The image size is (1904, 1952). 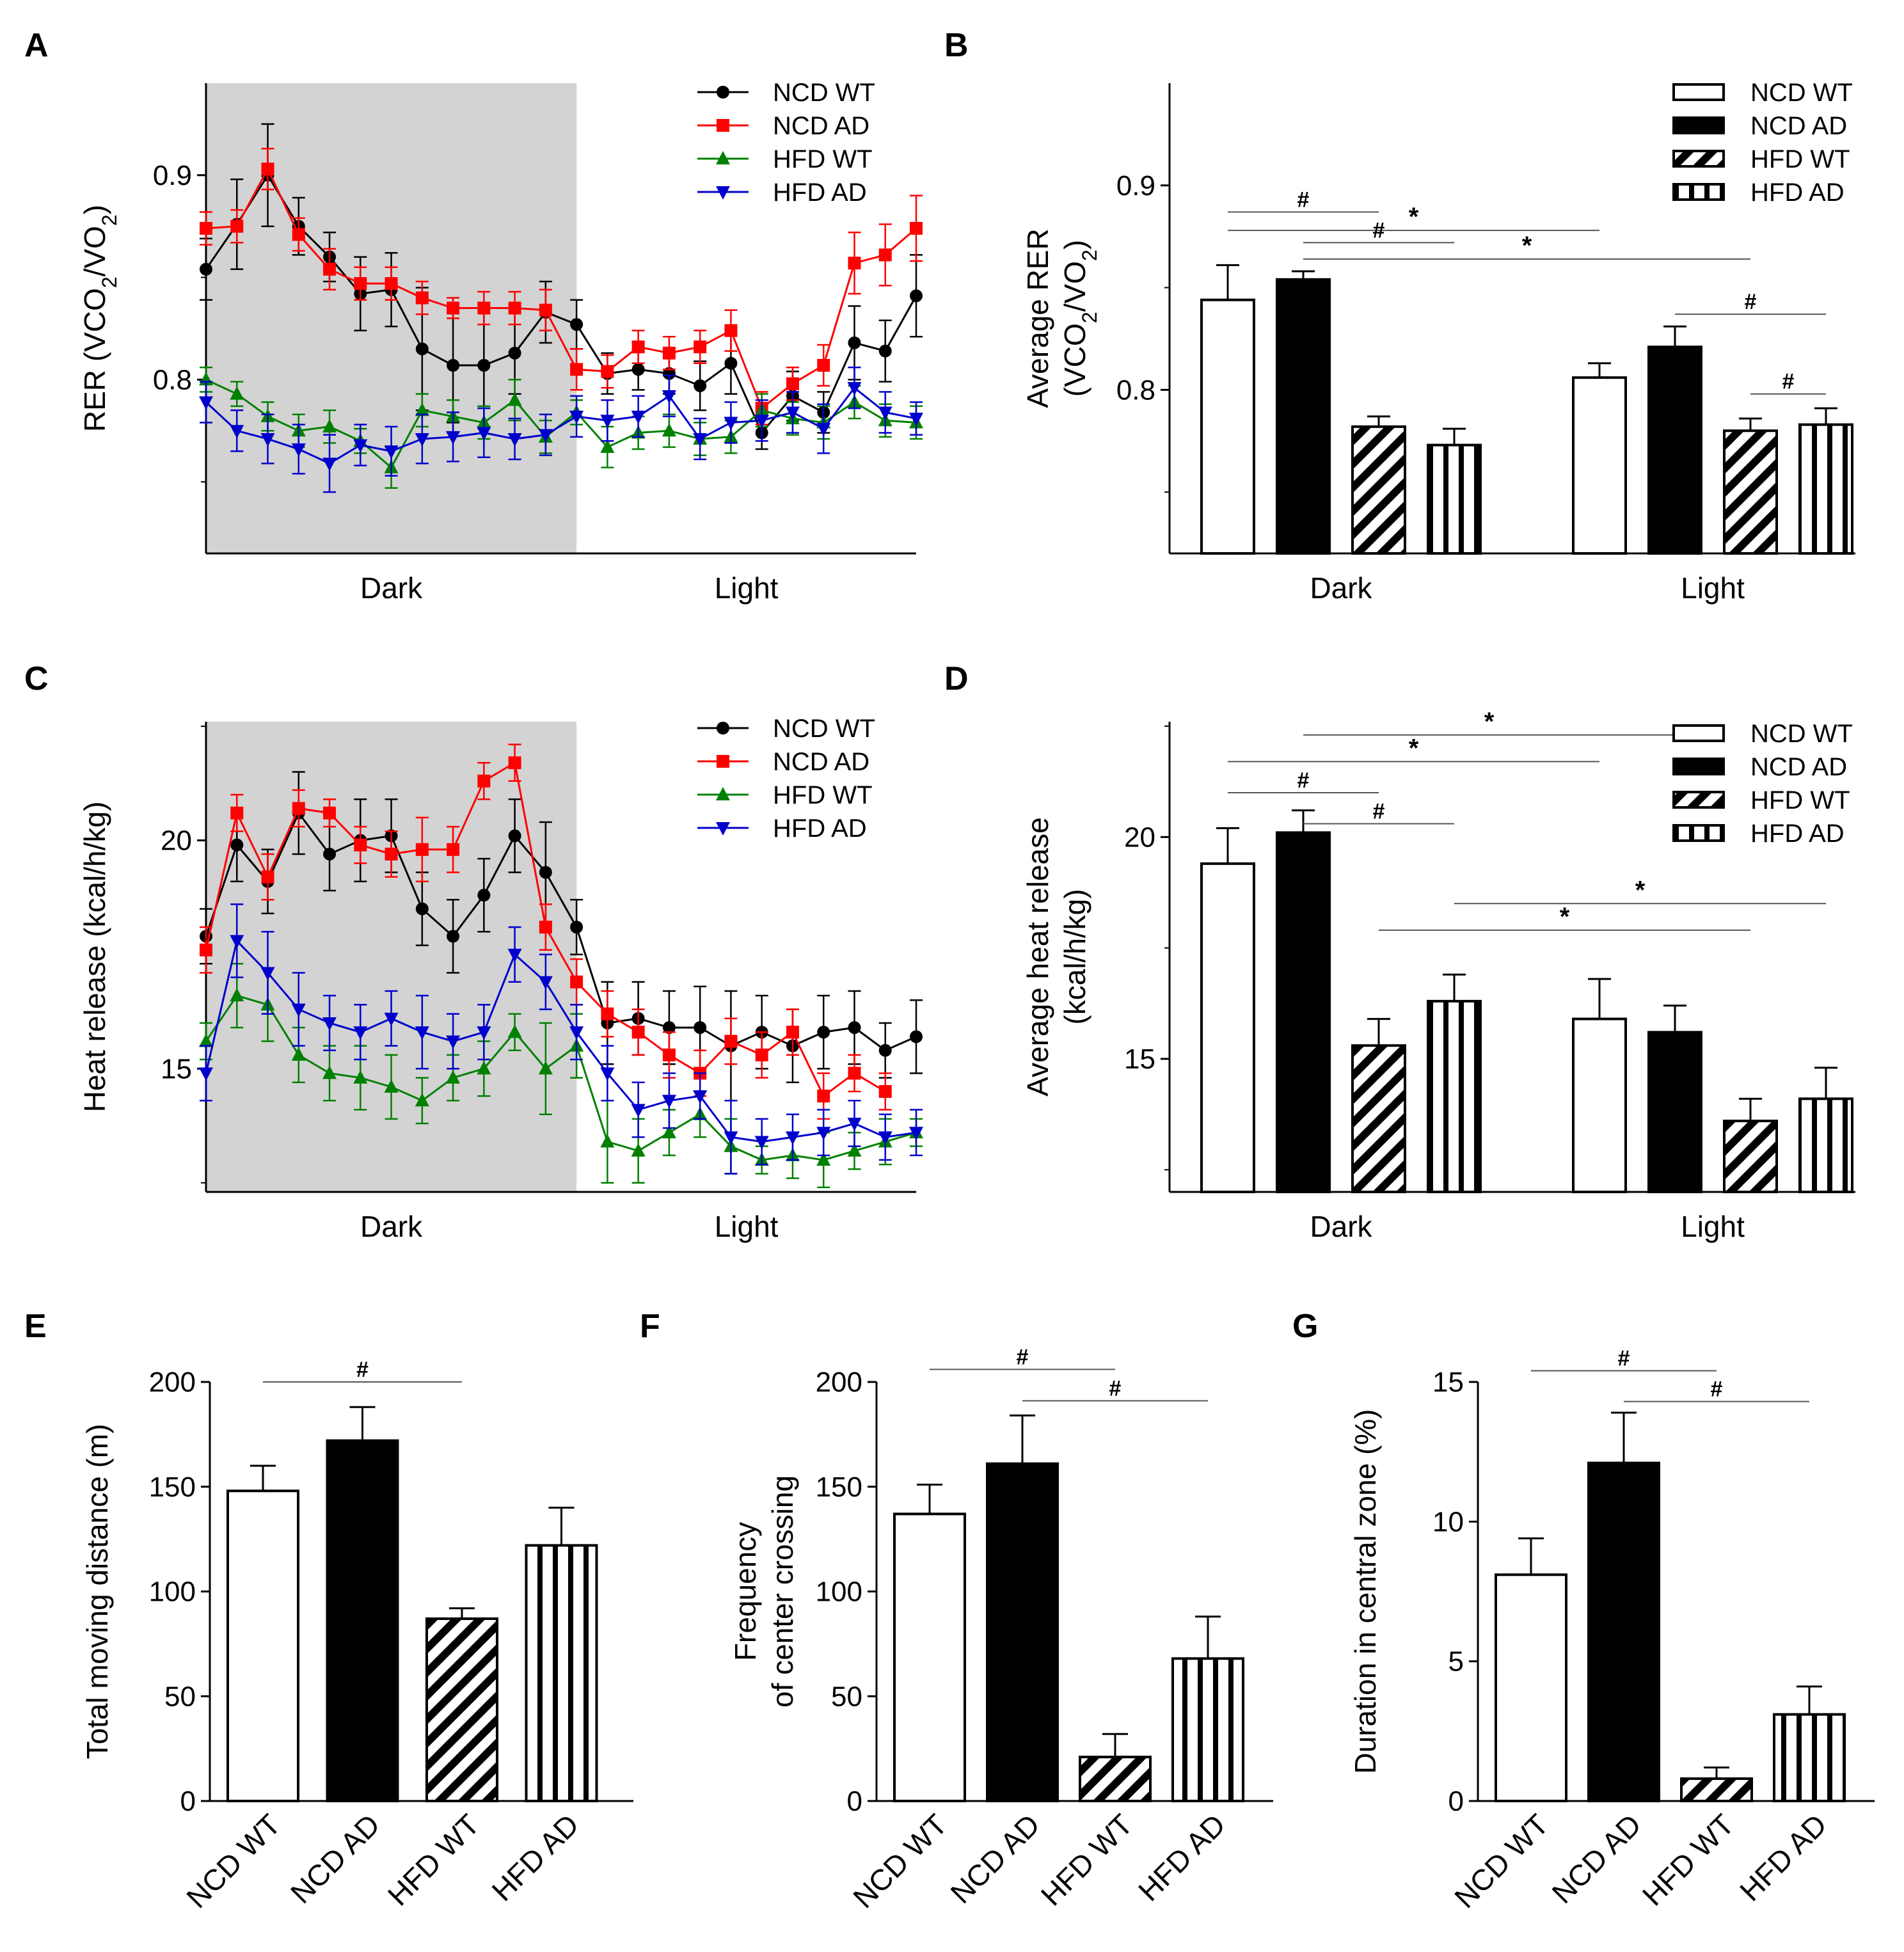 What do you see at coordinates (1341, 1226) in the screenshot?
I see `category-label: Dark` at bounding box center [1341, 1226].